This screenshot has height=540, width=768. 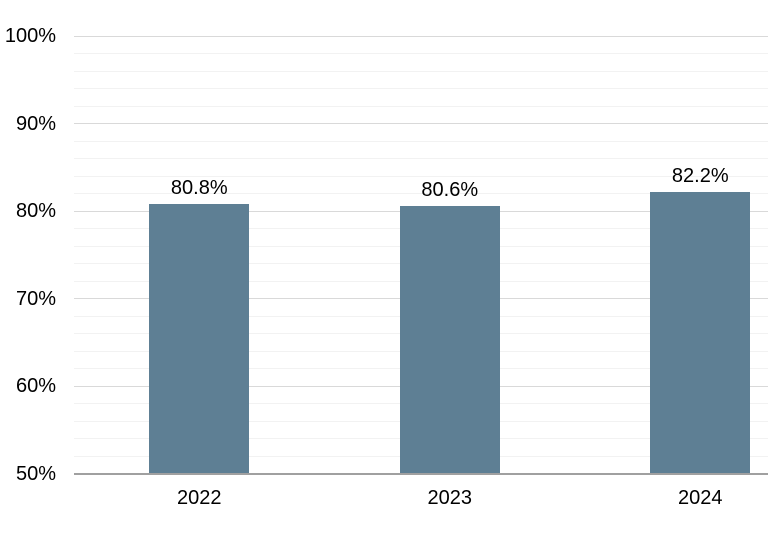 I want to click on bar-2024, so click(x=700, y=332).